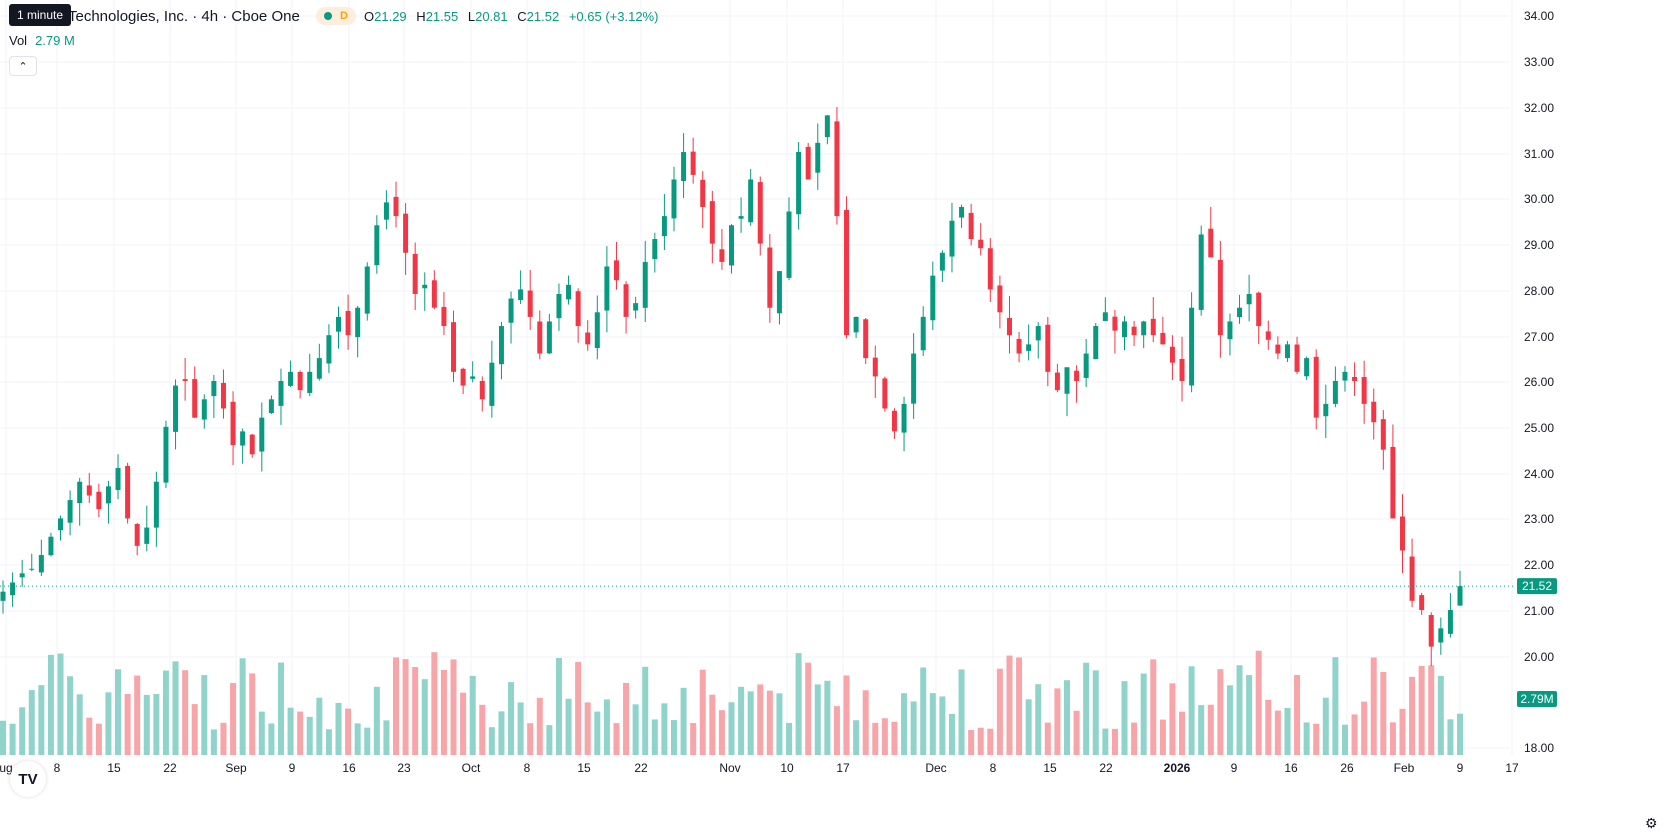  Describe the element at coordinates (935, 768) in the screenshot. I see `time-tick-label: Dec` at that location.